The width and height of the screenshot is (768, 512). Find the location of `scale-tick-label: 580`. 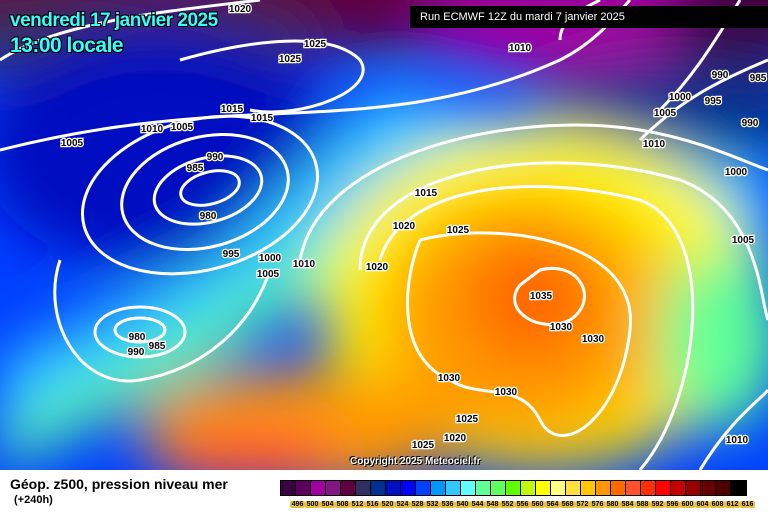

scale-tick-label: 580 is located at coordinates (612, 504).